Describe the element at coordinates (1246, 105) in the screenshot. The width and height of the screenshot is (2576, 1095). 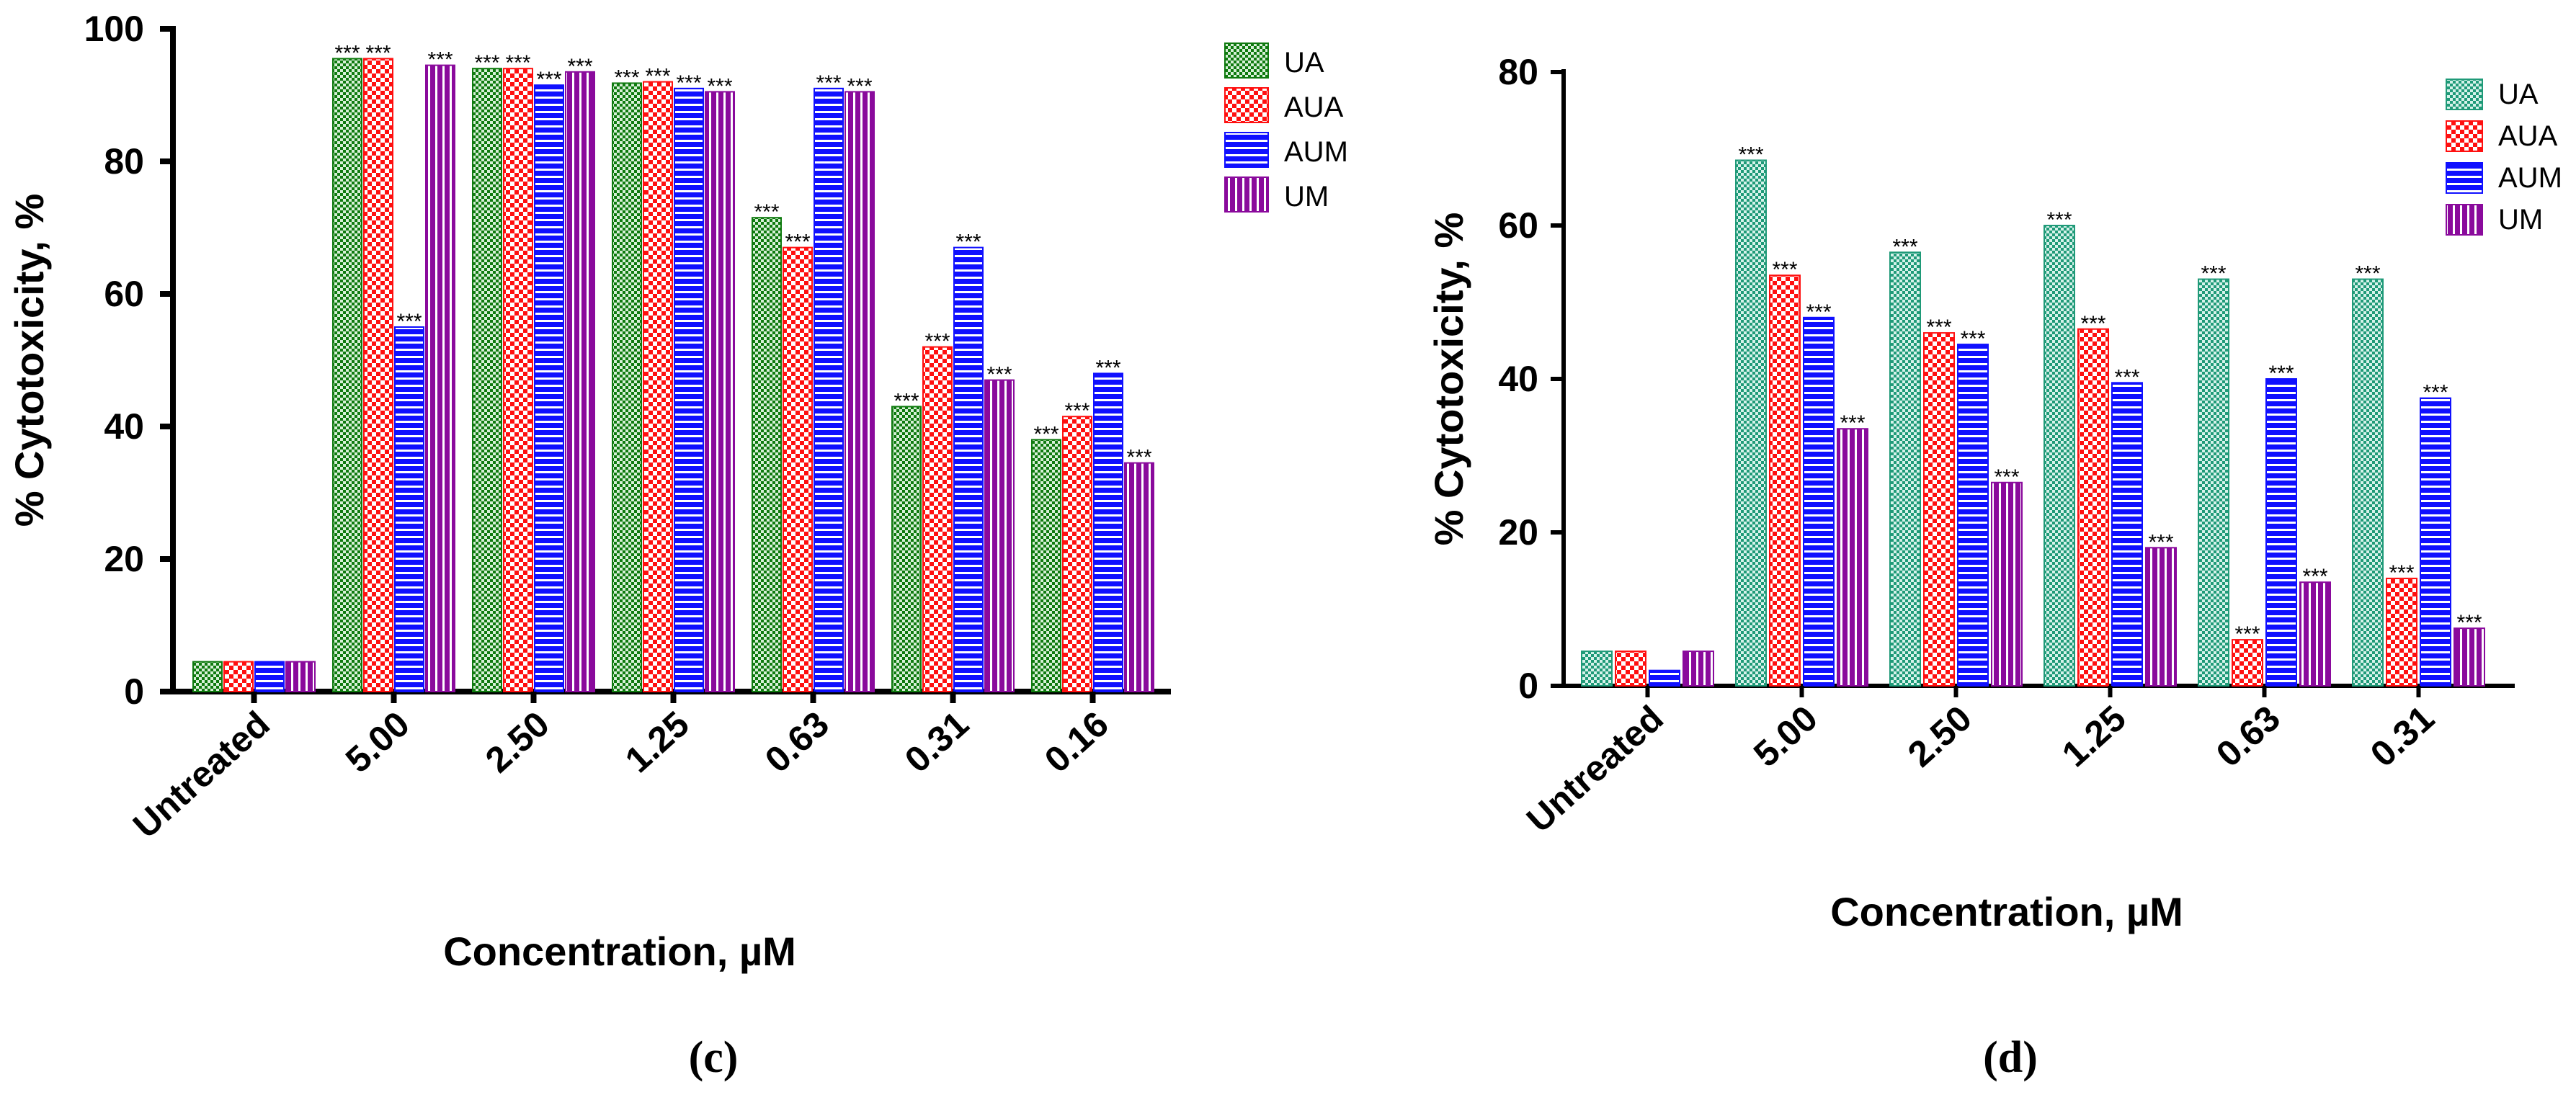
I see `legend-swatch-AUA` at that location.